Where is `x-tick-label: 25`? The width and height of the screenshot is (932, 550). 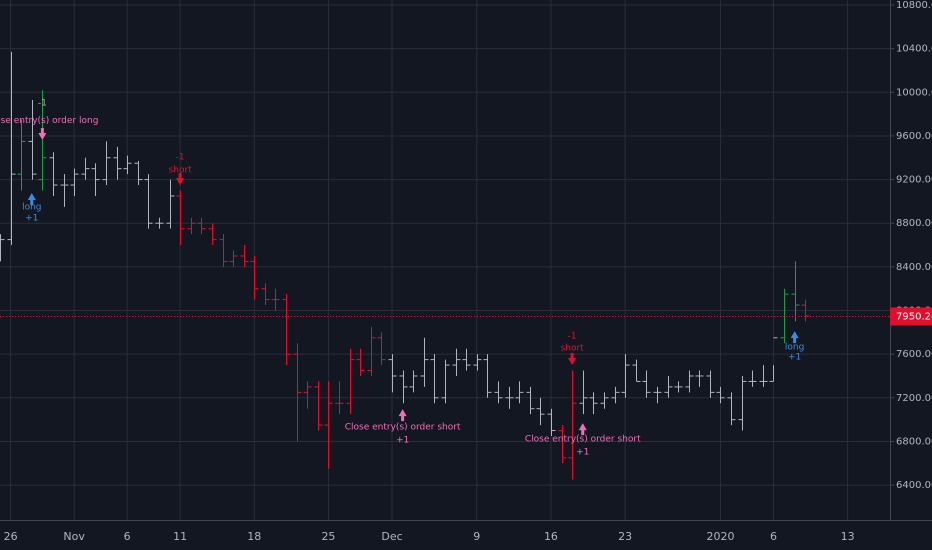
x-tick-label: 25 is located at coordinates (328, 536).